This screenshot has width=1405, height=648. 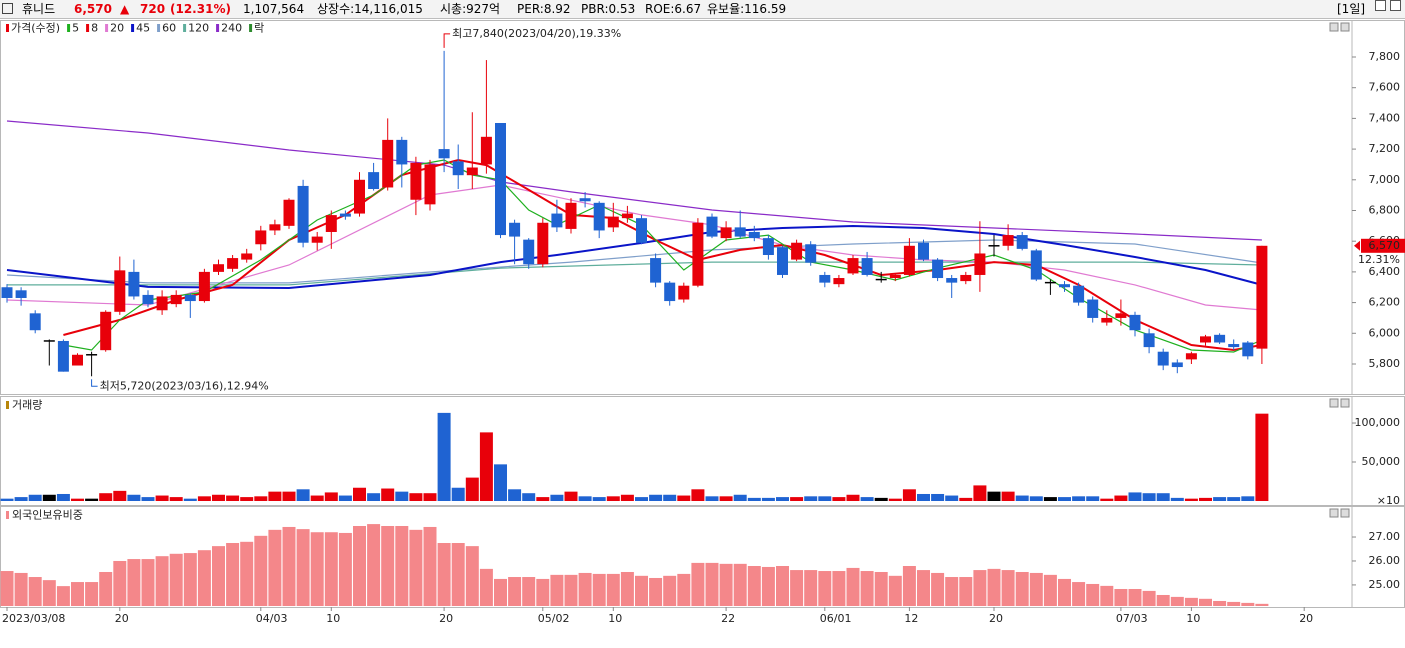 What do you see at coordinates (122, 618) in the screenshot?
I see `x-tick-label: 20` at bounding box center [122, 618].